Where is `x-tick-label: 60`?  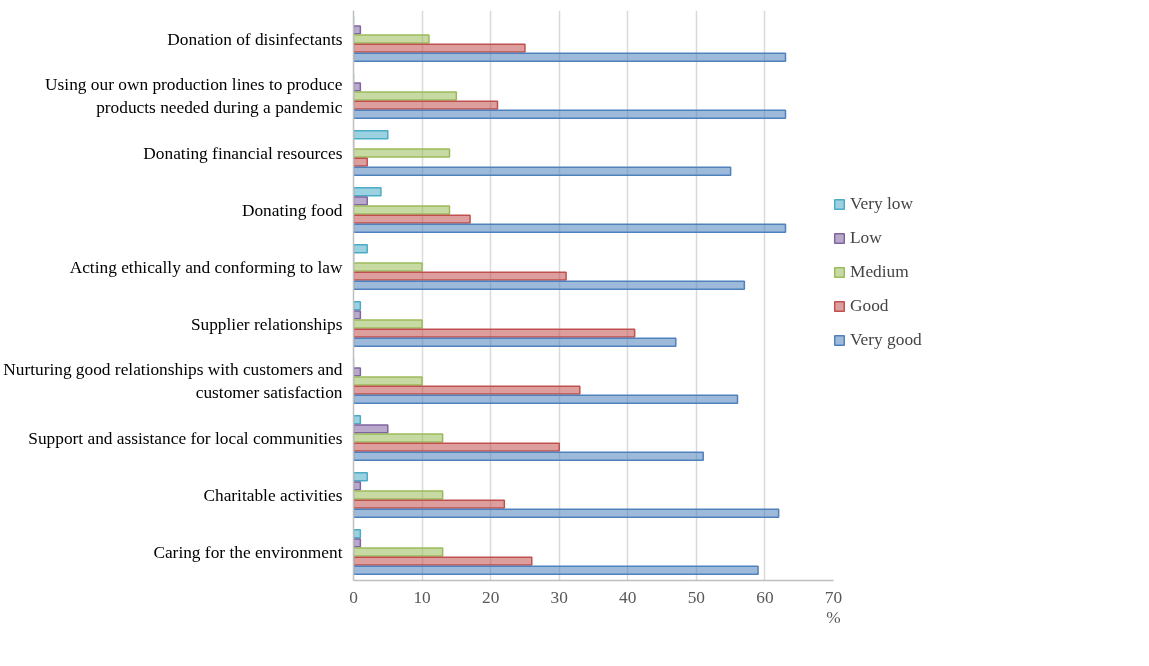 x-tick-label: 60 is located at coordinates (765, 597).